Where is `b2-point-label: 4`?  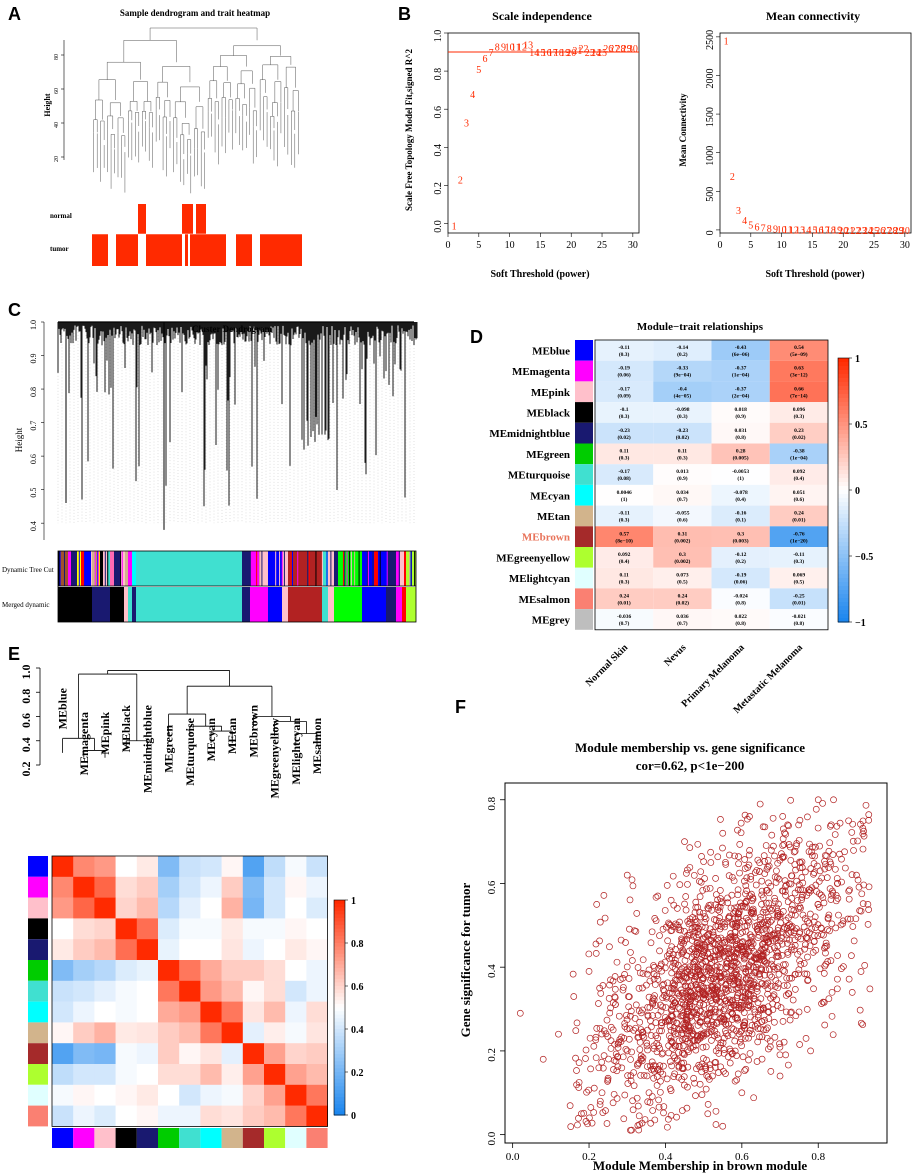 b2-point-label: 4 is located at coordinates (744, 221).